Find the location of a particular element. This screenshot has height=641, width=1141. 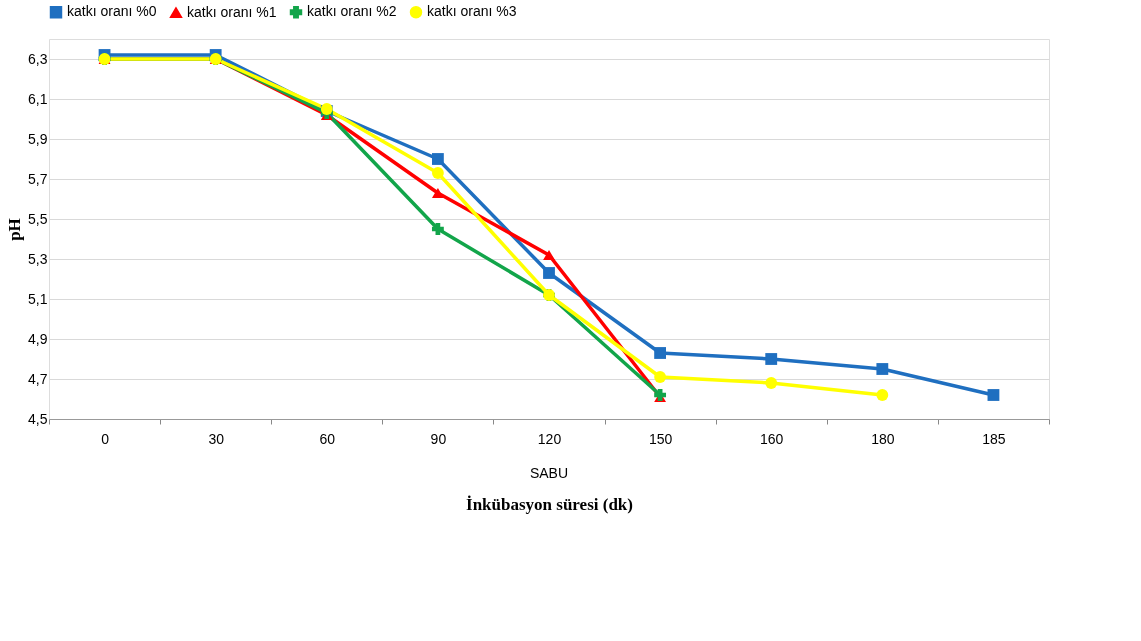

y-tick-label: 5,7 is located at coordinates (38, 178).